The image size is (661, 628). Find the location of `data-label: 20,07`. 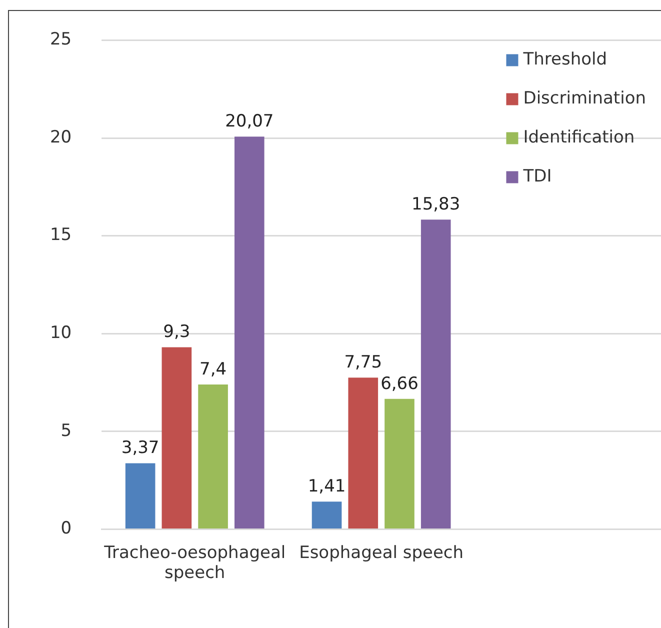

data-label: 20,07 is located at coordinates (249, 122).